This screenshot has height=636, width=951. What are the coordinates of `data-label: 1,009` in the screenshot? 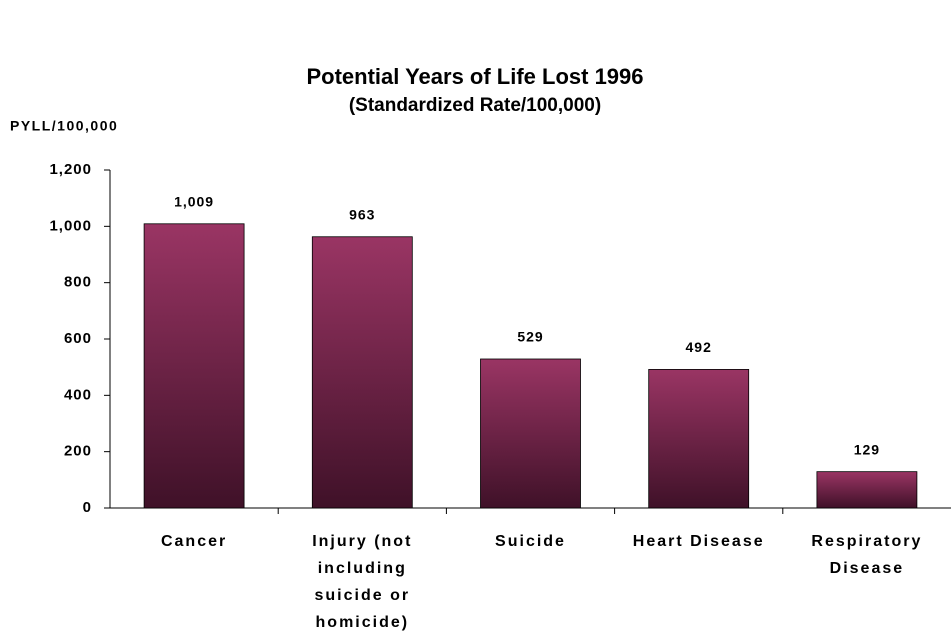 It's located at (194, 202).